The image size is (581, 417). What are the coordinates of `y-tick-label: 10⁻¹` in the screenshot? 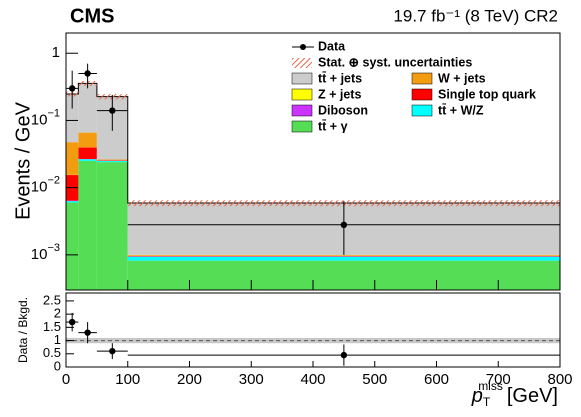 It's located at (45, 117).